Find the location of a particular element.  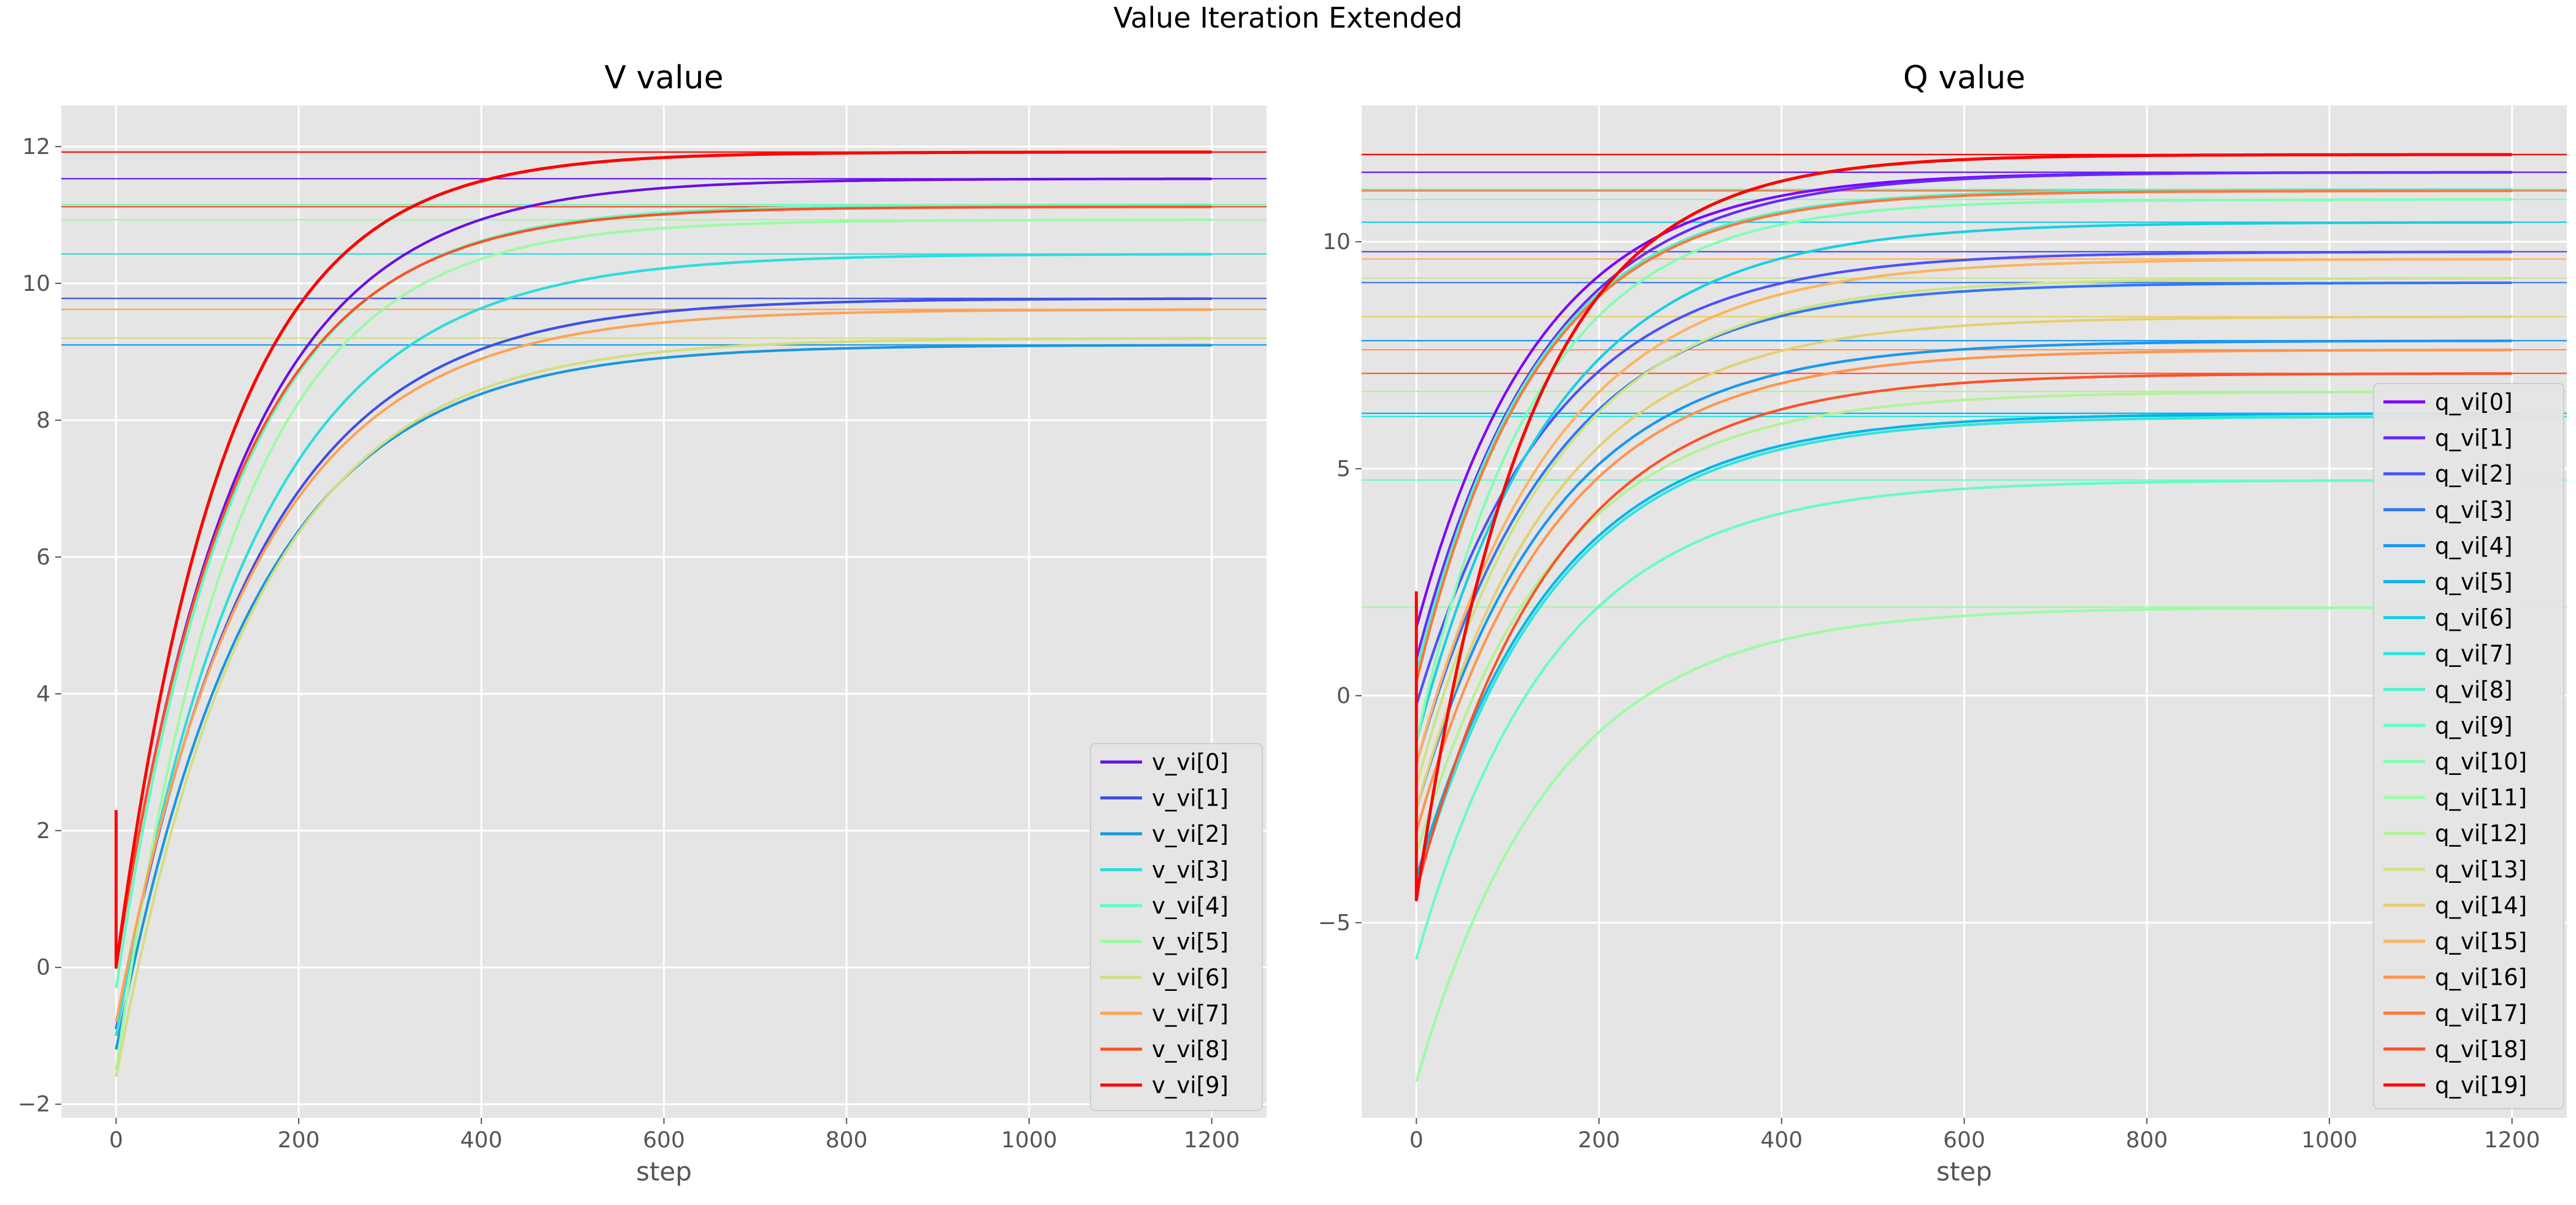

y-tick-label: 5 is located at coordinates (1343, 469).